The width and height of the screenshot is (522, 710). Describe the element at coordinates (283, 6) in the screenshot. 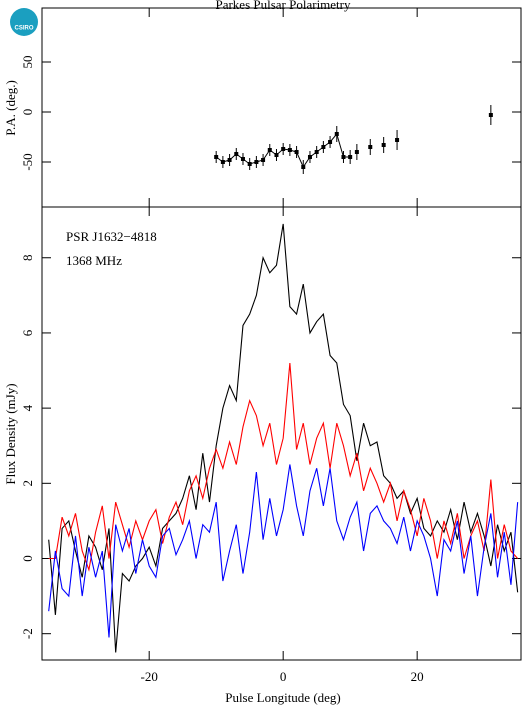

I see `chart-title: Parkes Pulsar Polarimetry` at that location.